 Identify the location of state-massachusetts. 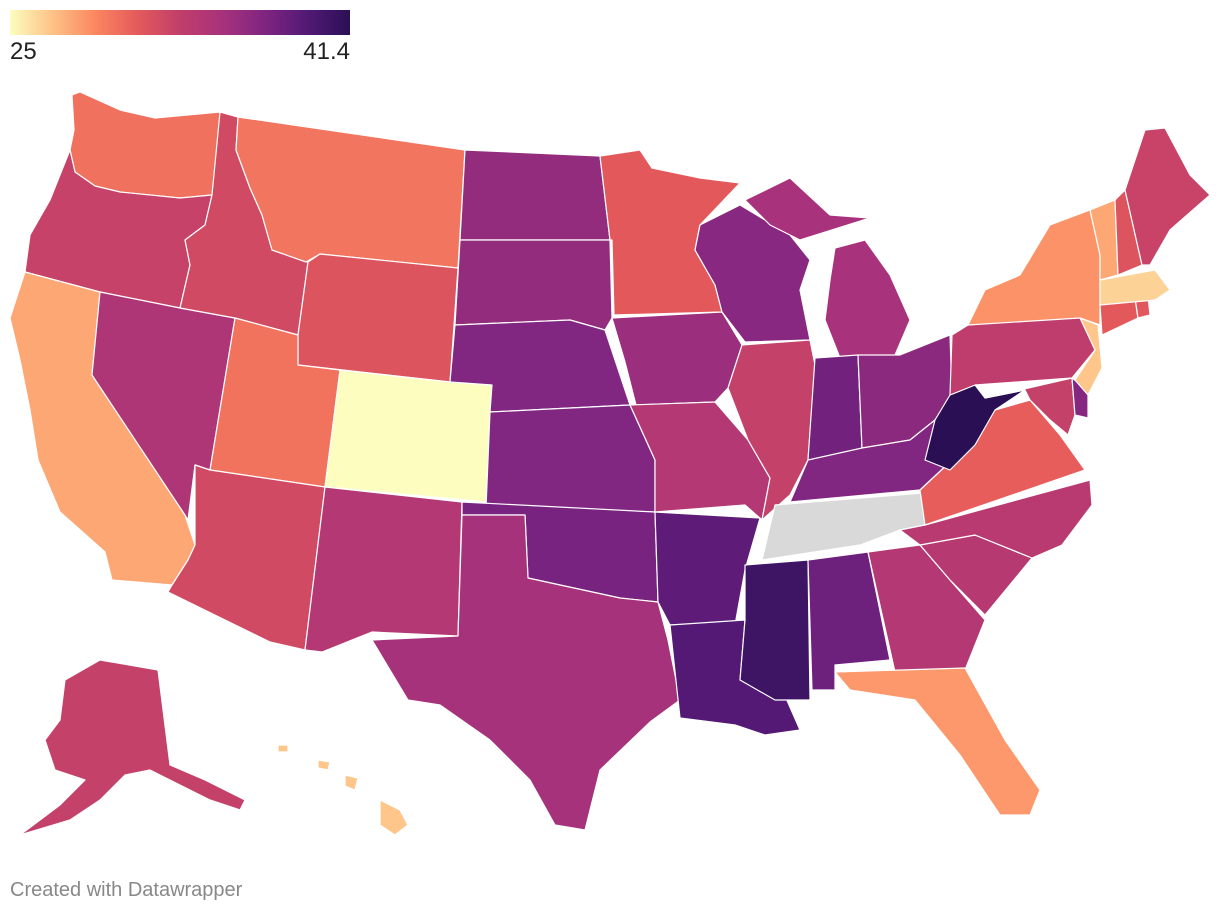
(1135, 287).